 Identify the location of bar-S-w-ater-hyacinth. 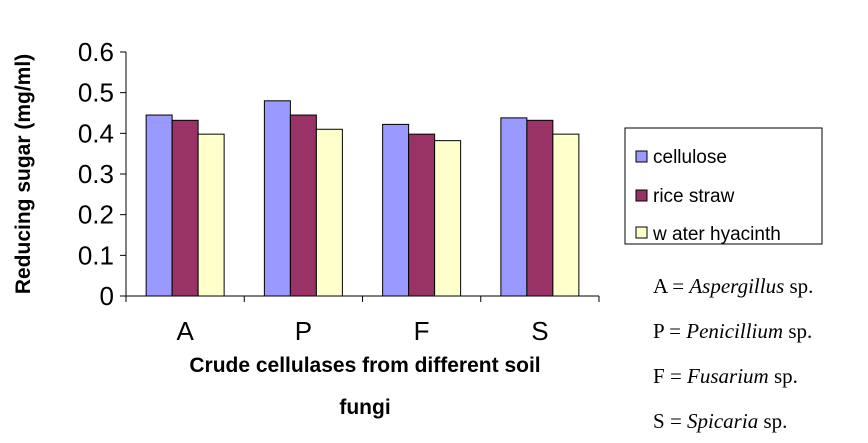
(566, 215).